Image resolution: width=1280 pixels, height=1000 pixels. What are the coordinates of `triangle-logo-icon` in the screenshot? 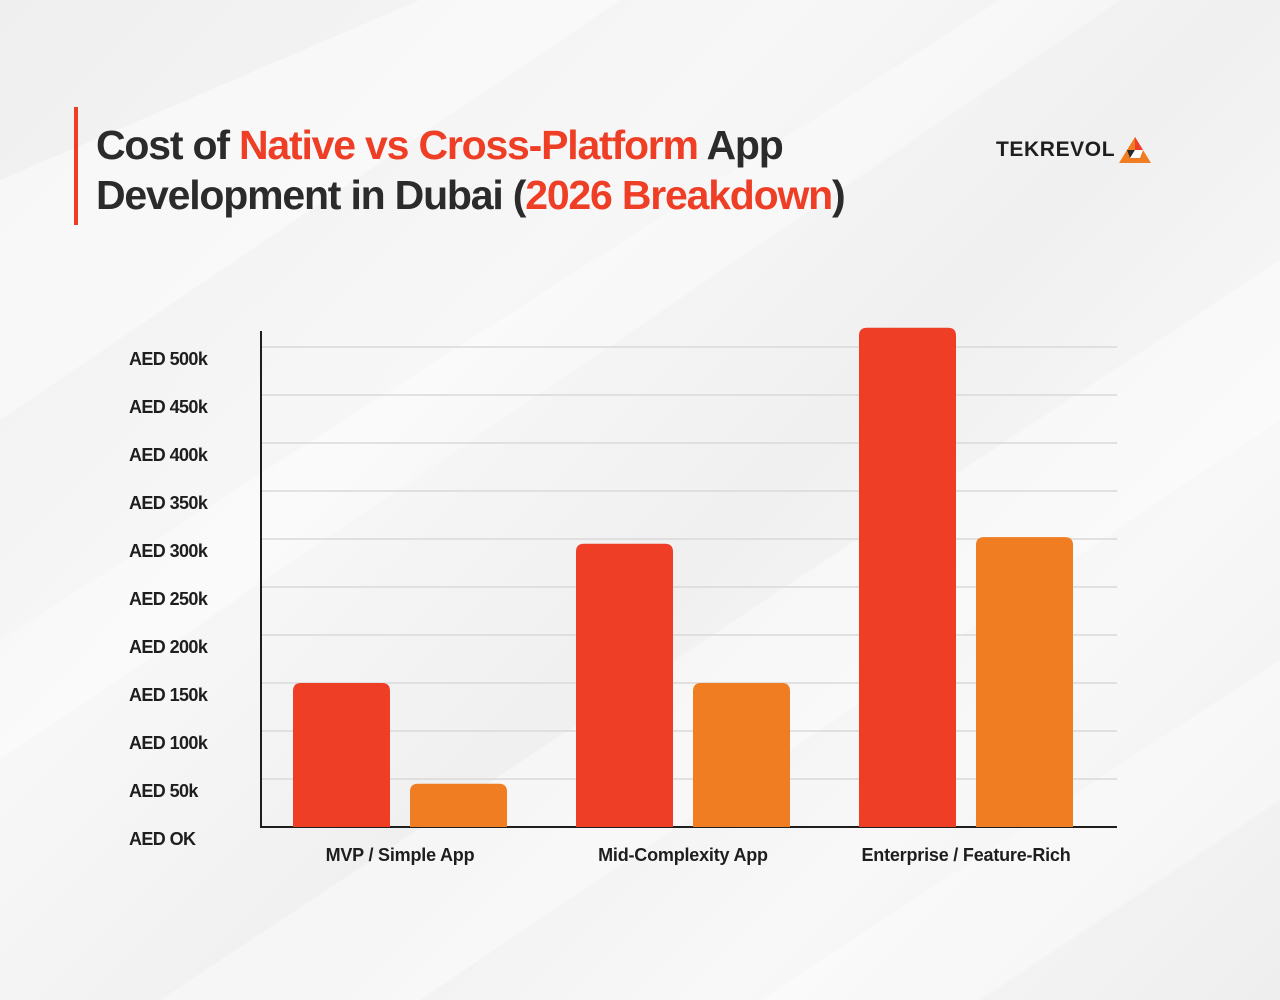 It's located at (1135, 150).